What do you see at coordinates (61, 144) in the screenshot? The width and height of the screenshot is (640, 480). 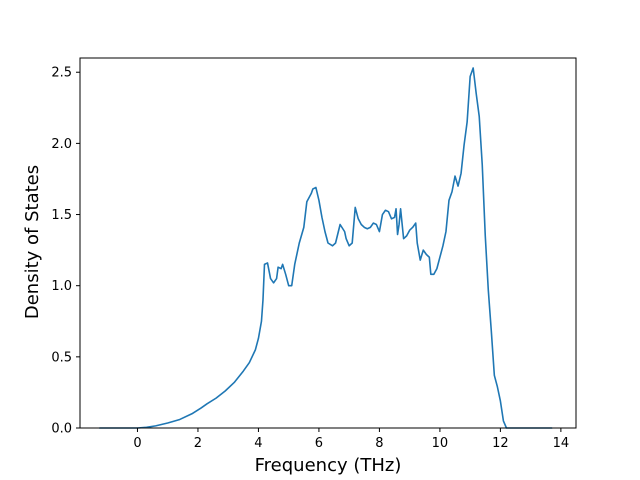 I see `y-tick-label: 2.0` at bounding box center [61, 144].